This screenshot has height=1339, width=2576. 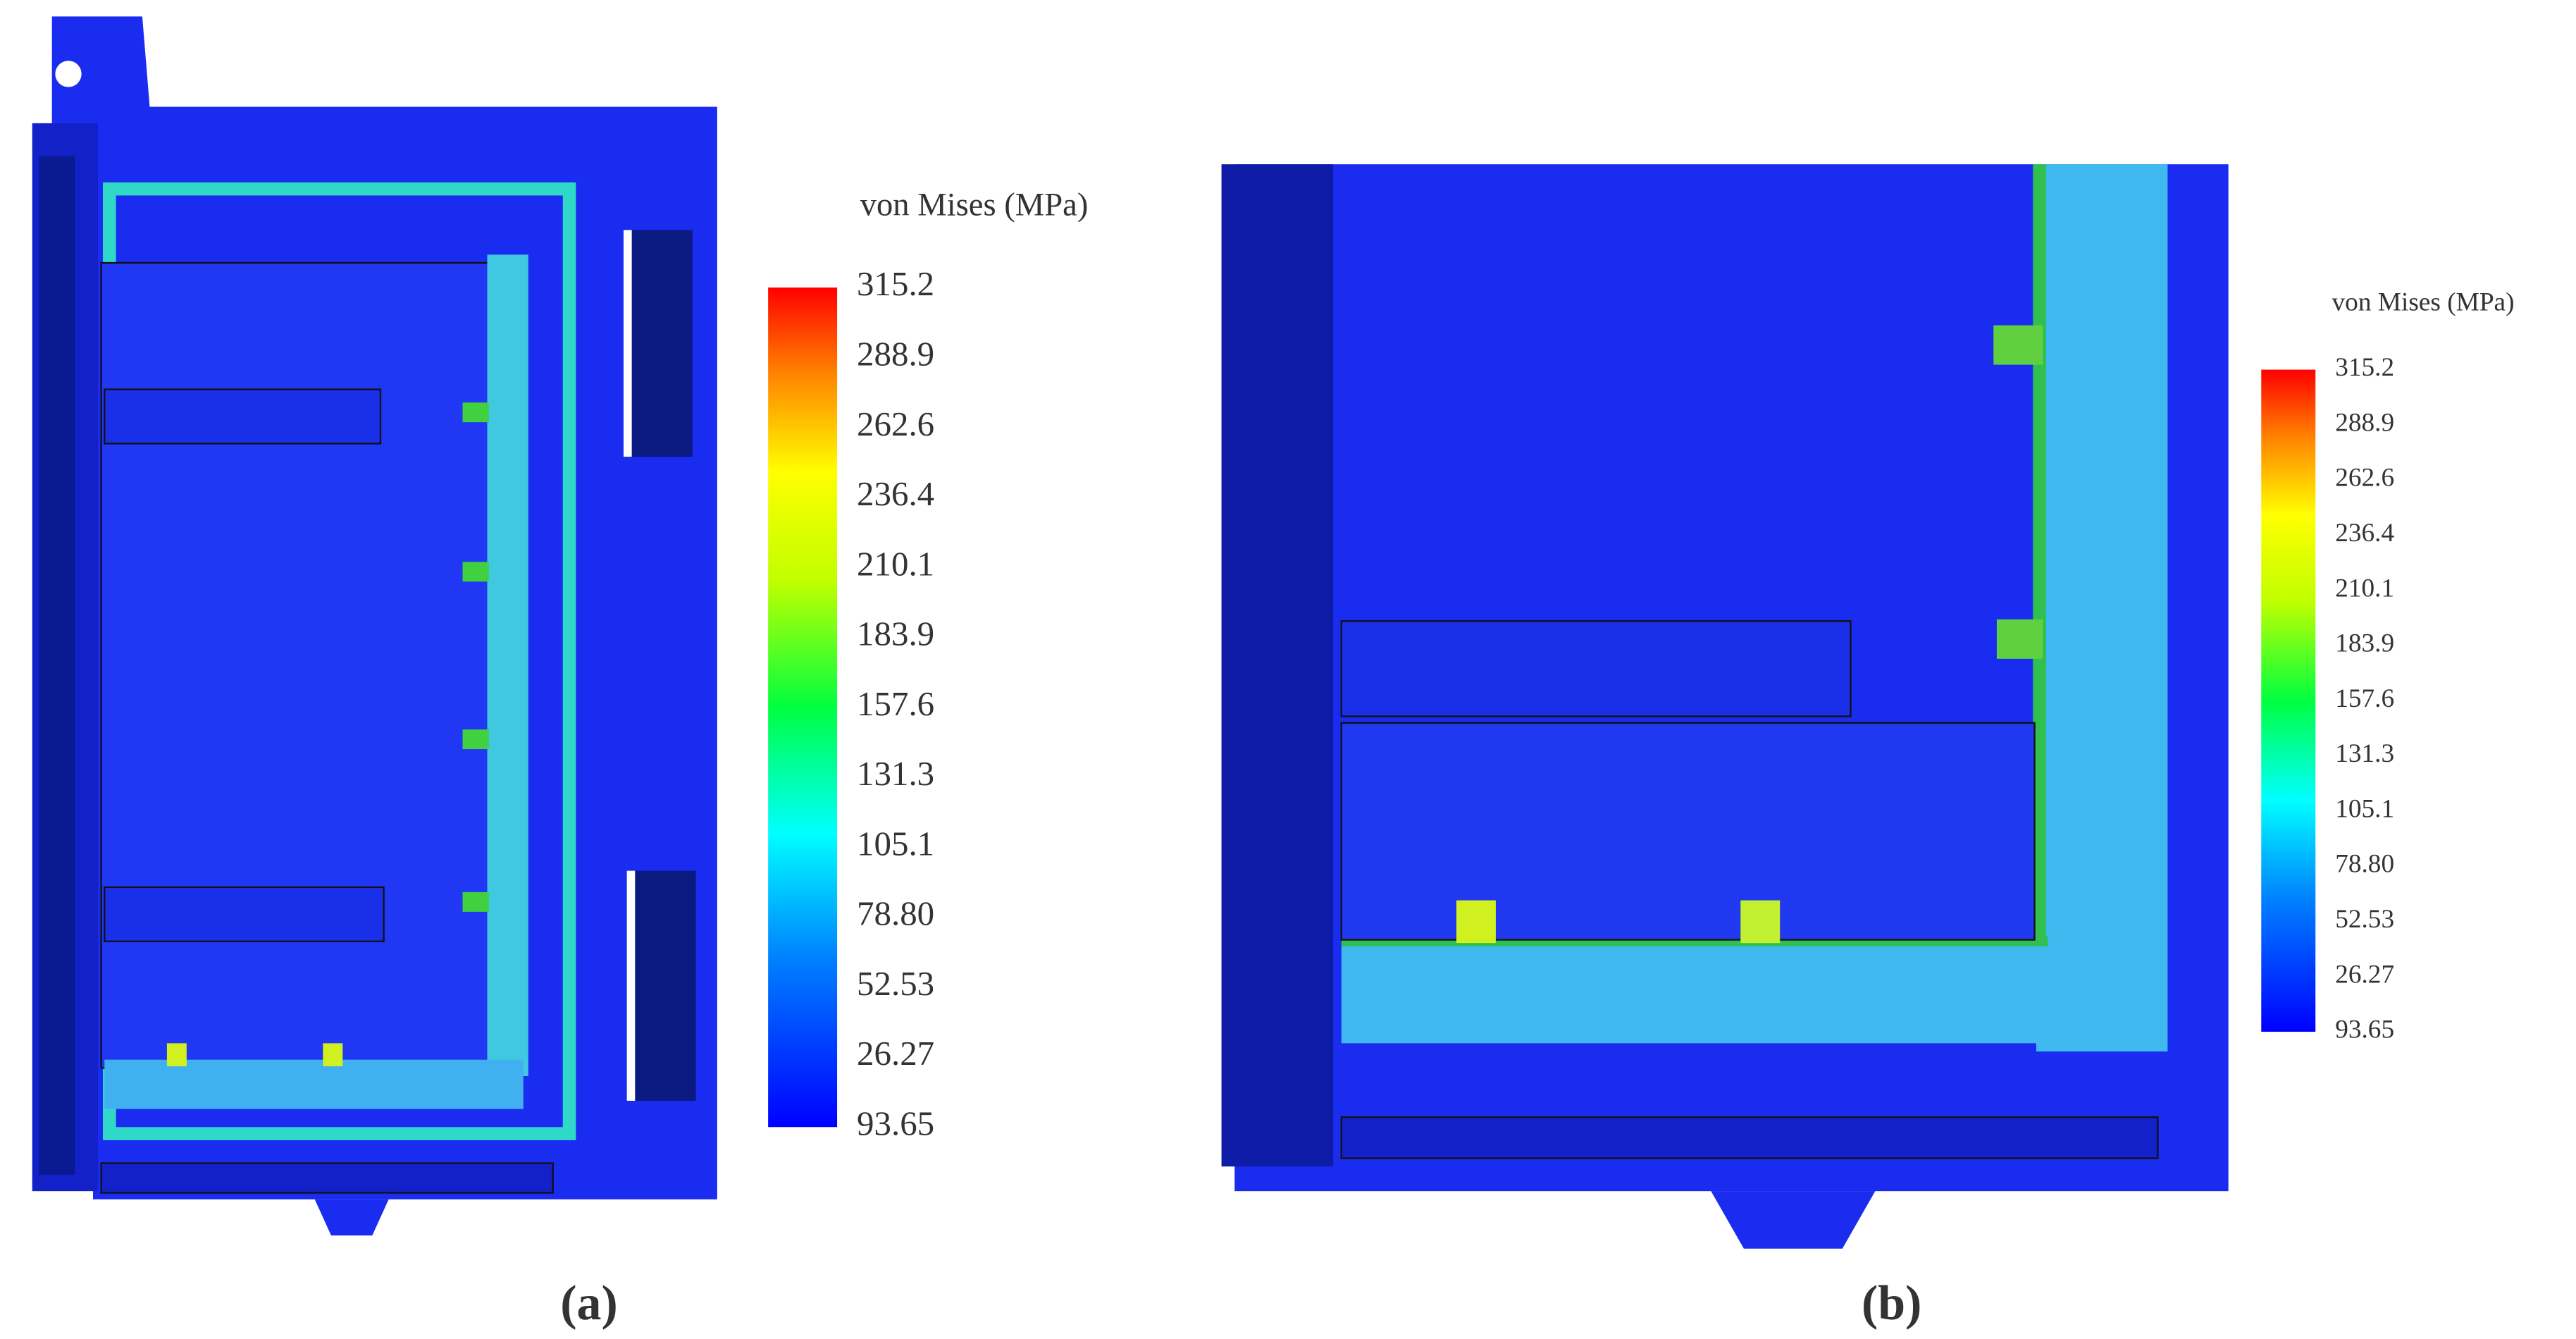 I want to click on caption: (a), so click(x=589, y=1303).